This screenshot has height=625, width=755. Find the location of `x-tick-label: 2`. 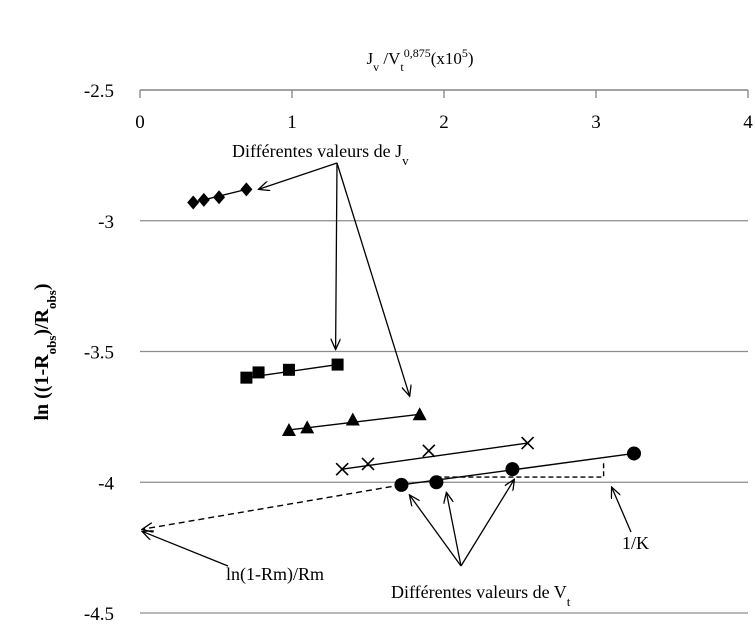

x-tick-label: 2 is located at coordinates (444, 122).